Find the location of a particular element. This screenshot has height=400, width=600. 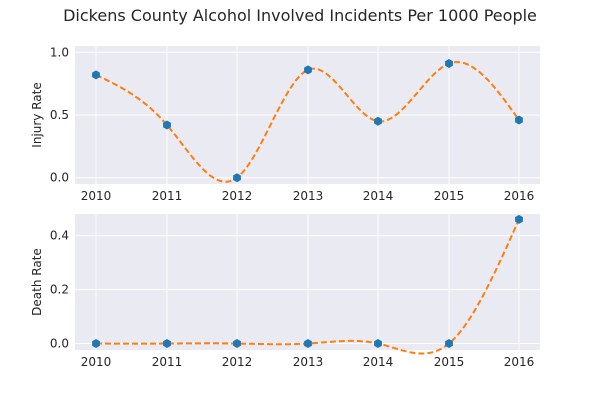

death-x-tick-label: 2012 is located at coordinates (237, 362).